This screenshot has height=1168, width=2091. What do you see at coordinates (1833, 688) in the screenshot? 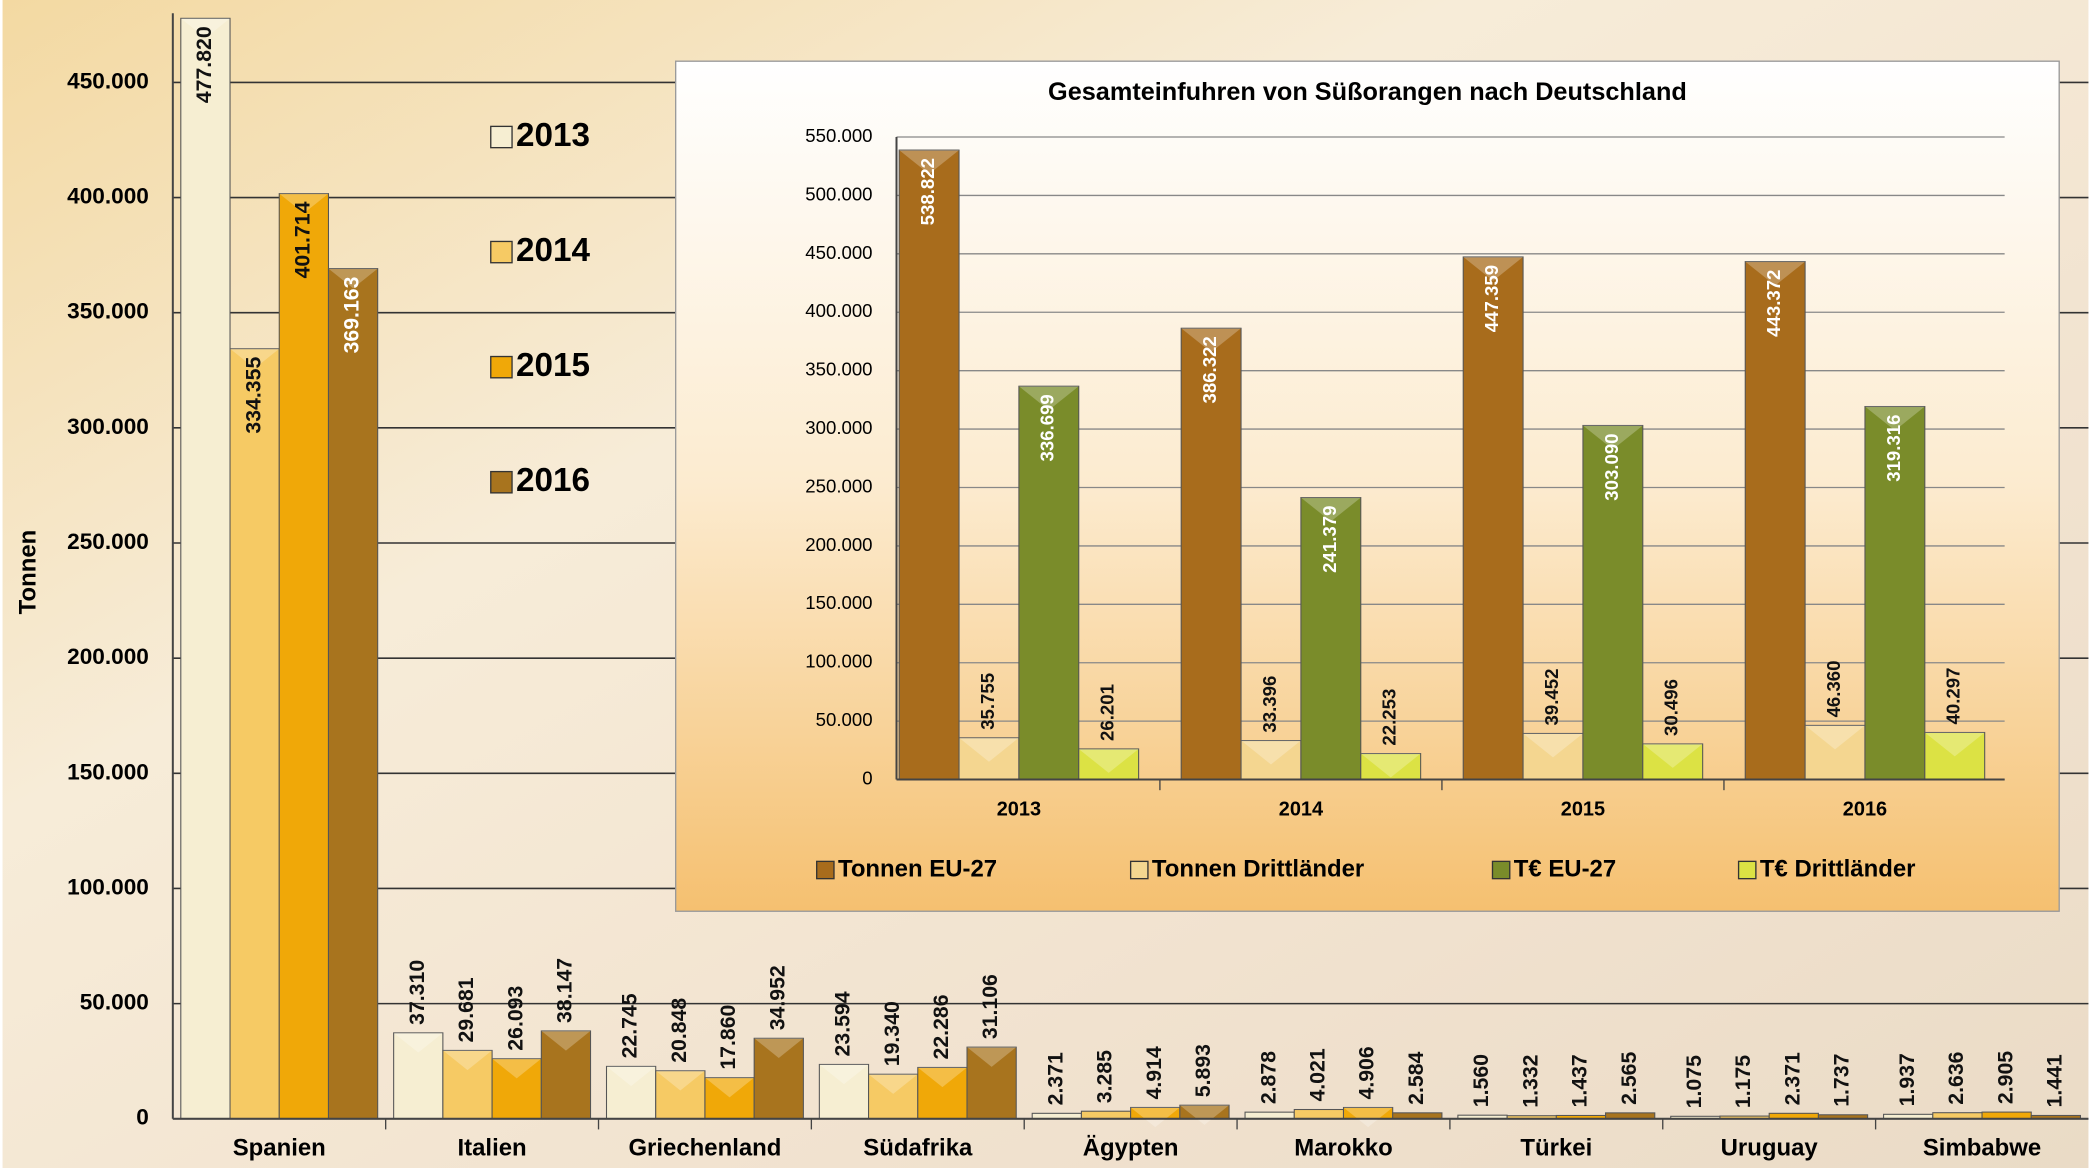
I see `data-label: 46.360` at bounding box center [1833, 688].